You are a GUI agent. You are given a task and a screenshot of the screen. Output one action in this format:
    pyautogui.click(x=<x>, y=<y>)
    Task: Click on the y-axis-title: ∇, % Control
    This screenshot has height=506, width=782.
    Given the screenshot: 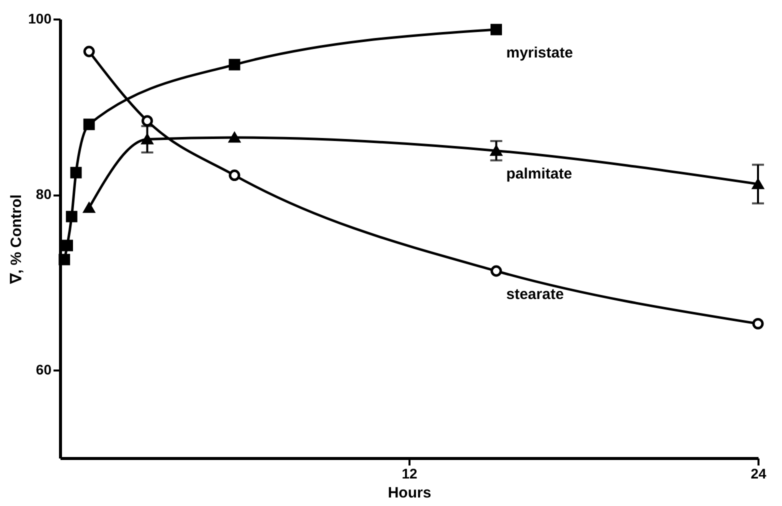 What is the action you would take?
    pyautogui.click(x=17, y=239)
    